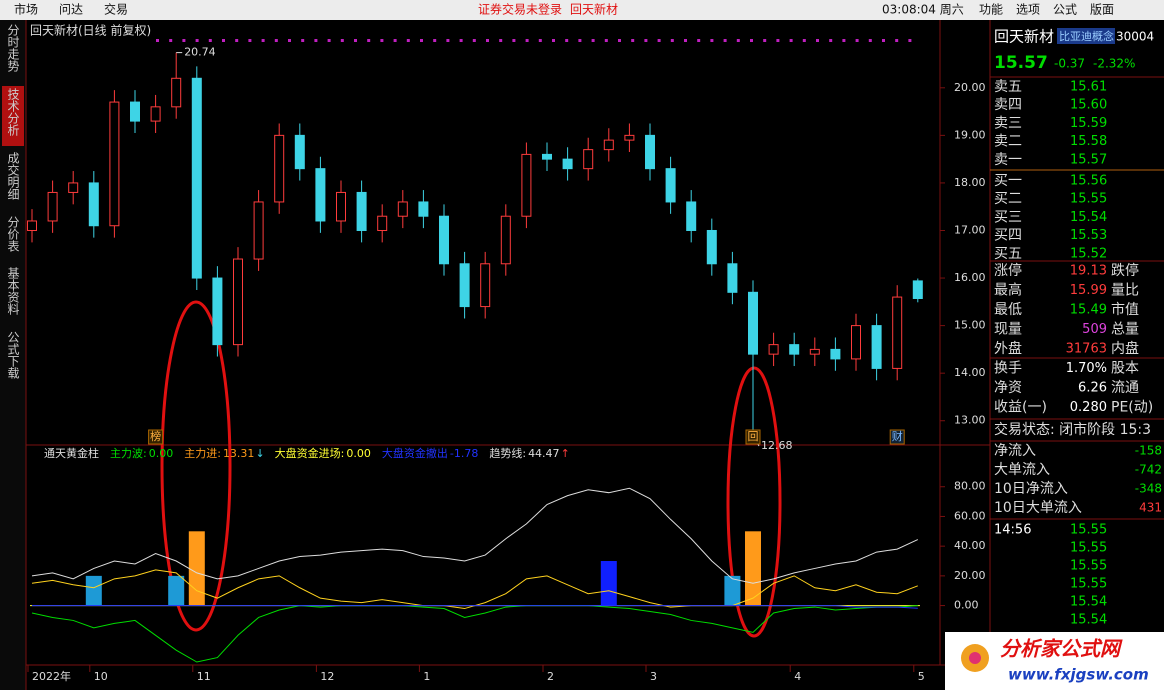 The height and width of the screenshot is (690, 1164). Describe the element at coordinates (1088, 620) in the screenshot. I see `tick-price: 15.54` at that location.